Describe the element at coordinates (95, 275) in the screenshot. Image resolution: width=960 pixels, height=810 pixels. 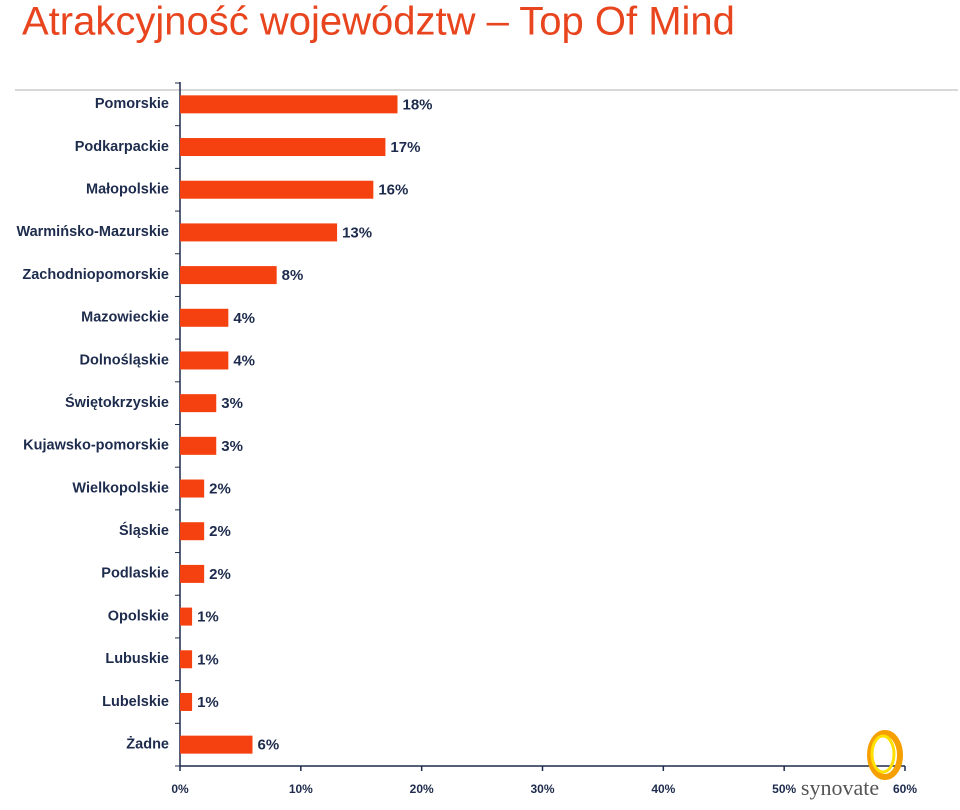
I see `y-tick-label: Zachodniopomorskie` at that location.